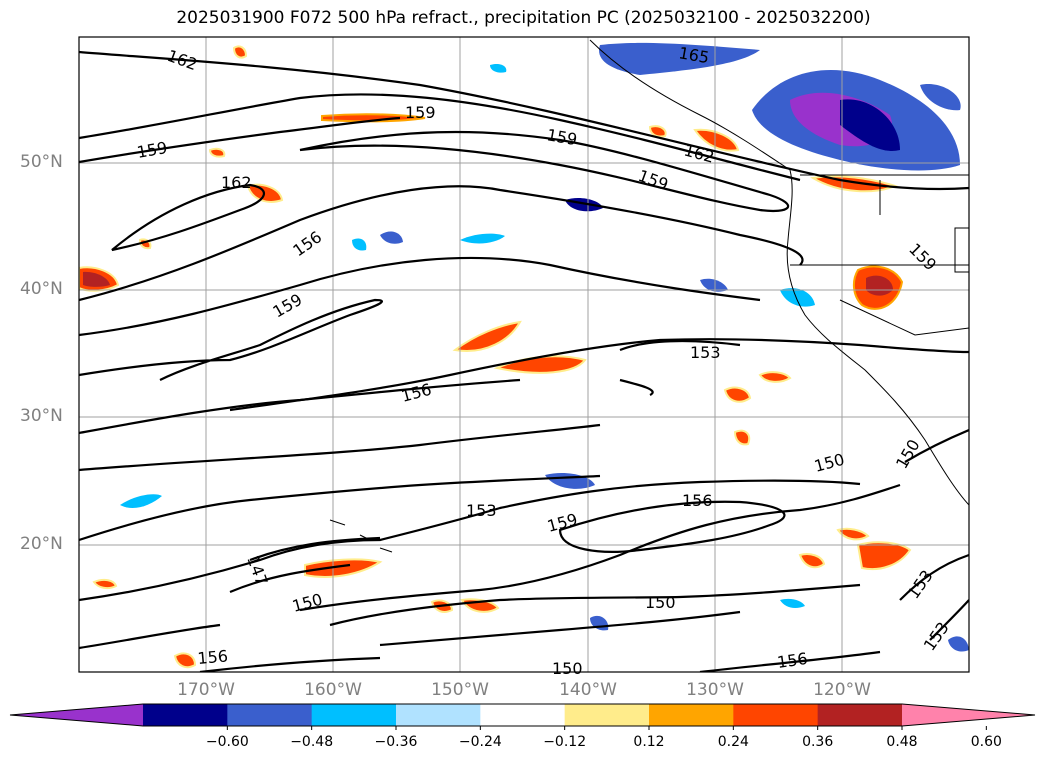  What do you see at coordinates (76, 715) in the screenshot?
I see `colorbar-extend-min` at bounding box center [76, 715].